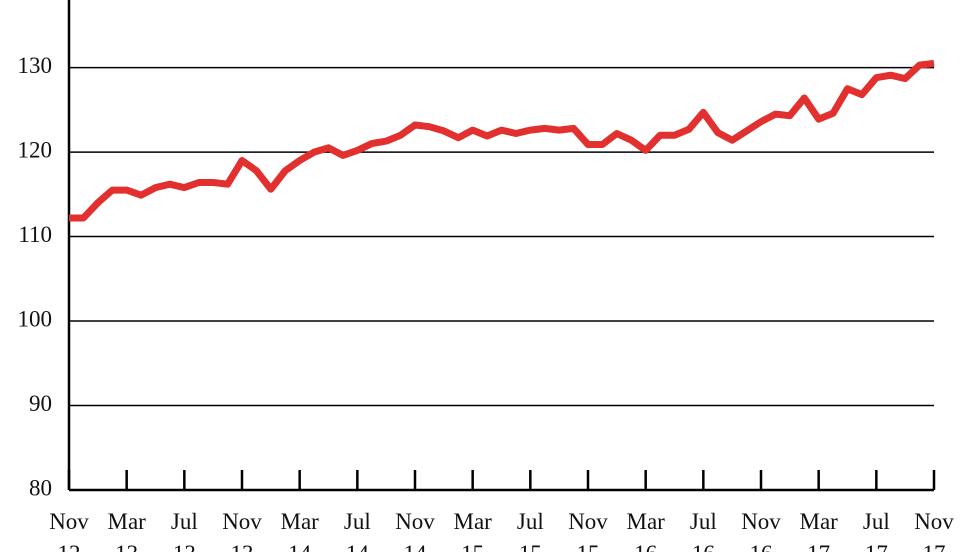 The image size is (980, 552). Describe the element at coordinates (300, 530) in the screenshot. I see `x-tick-label: Mar14` at that location.